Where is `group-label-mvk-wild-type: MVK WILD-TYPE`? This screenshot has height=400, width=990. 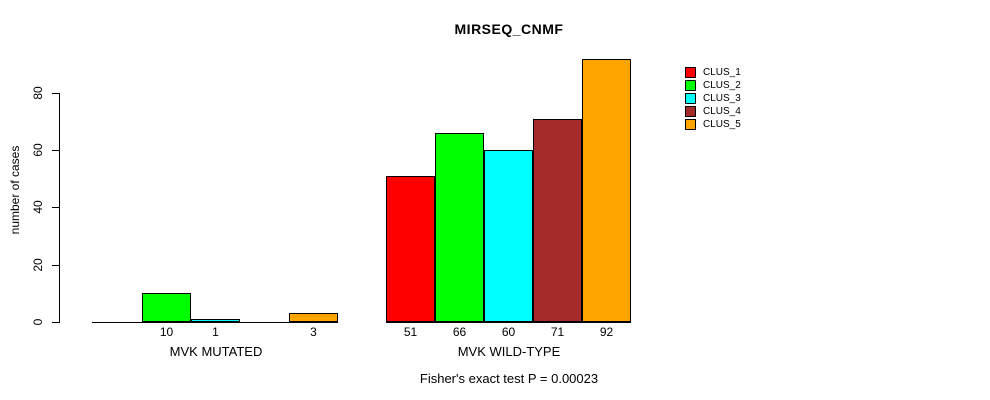 group-label-mvk-wild-type: MVK WILD-TYPE is located at coordinates (509, 351).